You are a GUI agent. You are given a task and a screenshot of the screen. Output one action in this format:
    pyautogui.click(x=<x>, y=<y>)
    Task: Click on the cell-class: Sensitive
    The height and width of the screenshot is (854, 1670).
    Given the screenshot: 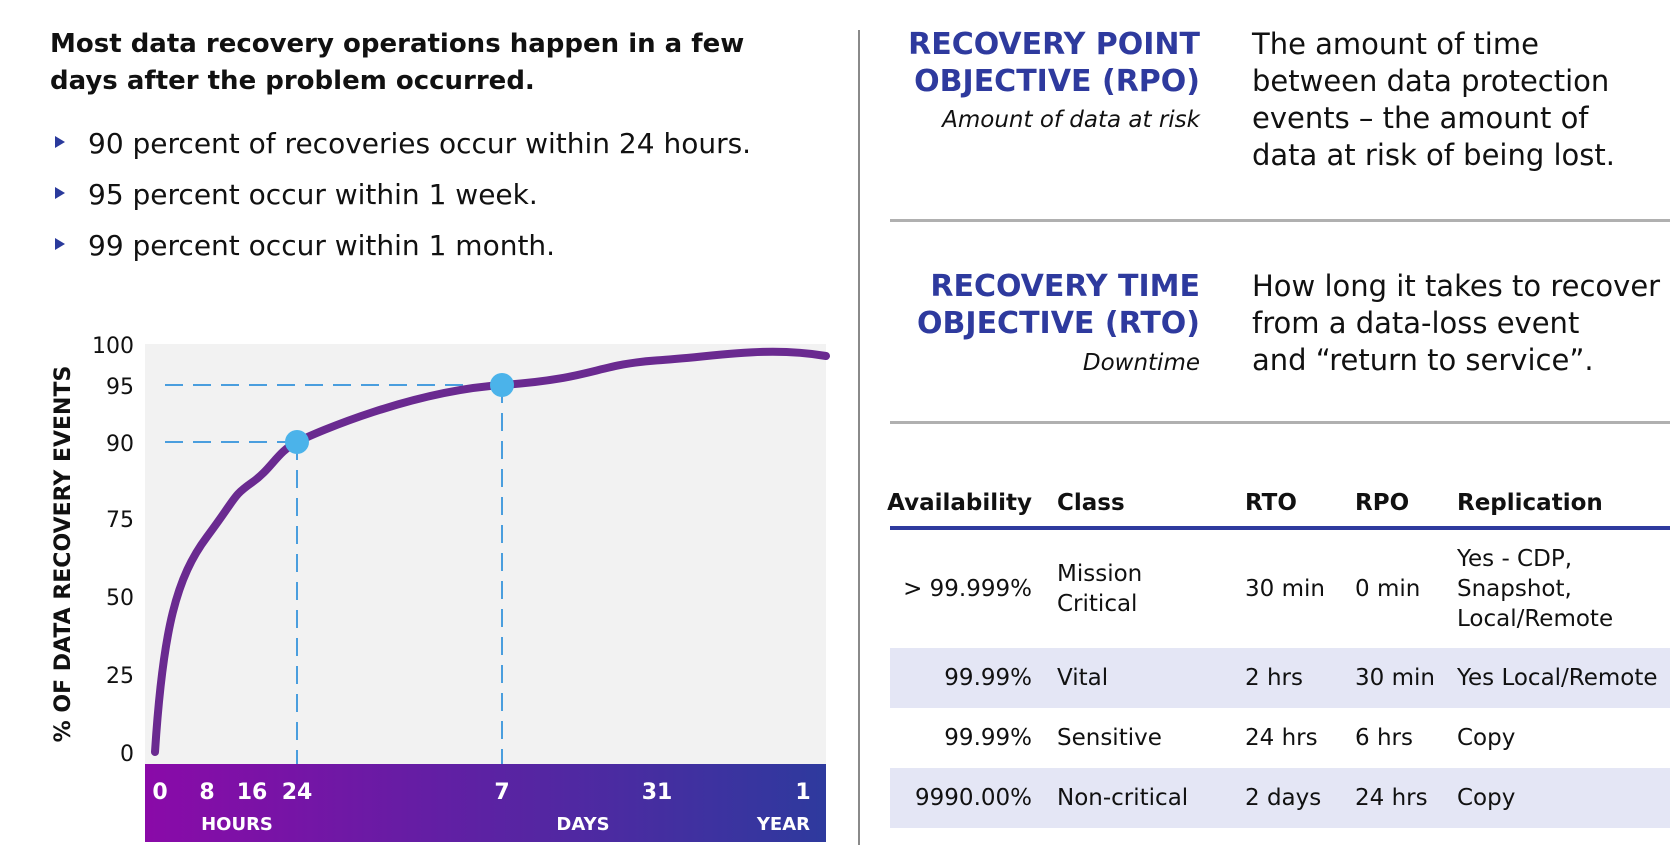 What is the action you would take?
    pyautogui.click(x=1109, y=738)
    